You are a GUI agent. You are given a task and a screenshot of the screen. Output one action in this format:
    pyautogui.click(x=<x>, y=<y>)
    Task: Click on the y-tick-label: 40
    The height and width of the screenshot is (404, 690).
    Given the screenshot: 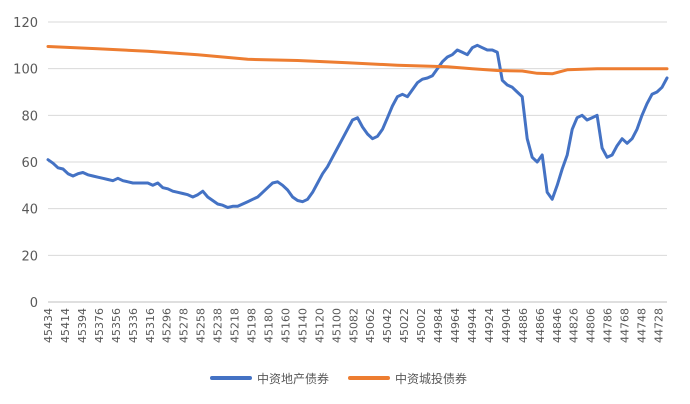 What is the action you would take?
    pyautogui.click(x=29, y=210)
    